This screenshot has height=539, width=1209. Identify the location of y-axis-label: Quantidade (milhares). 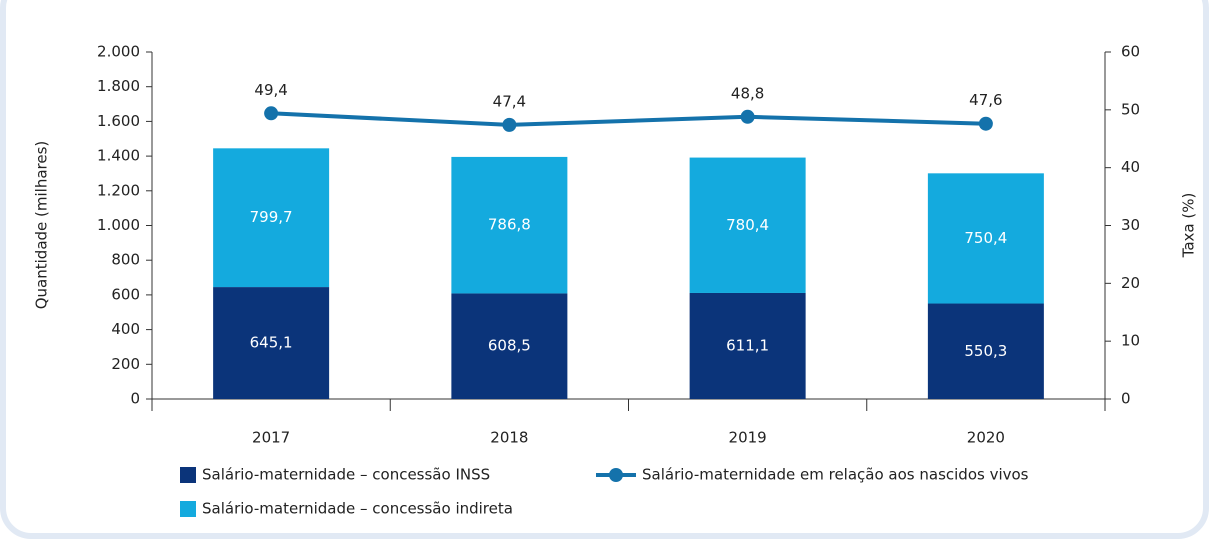
(42, 225).